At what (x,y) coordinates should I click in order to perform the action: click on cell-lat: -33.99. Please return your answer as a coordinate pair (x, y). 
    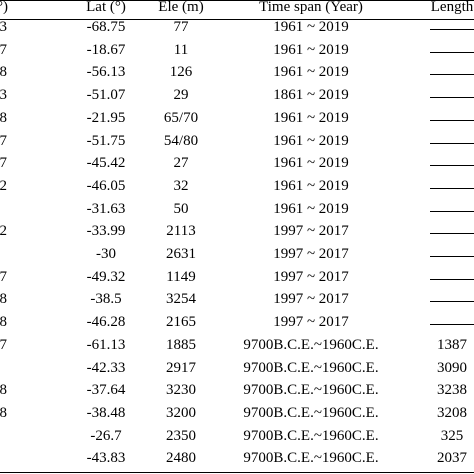
    Looking at the image, I should click on (106, 231).